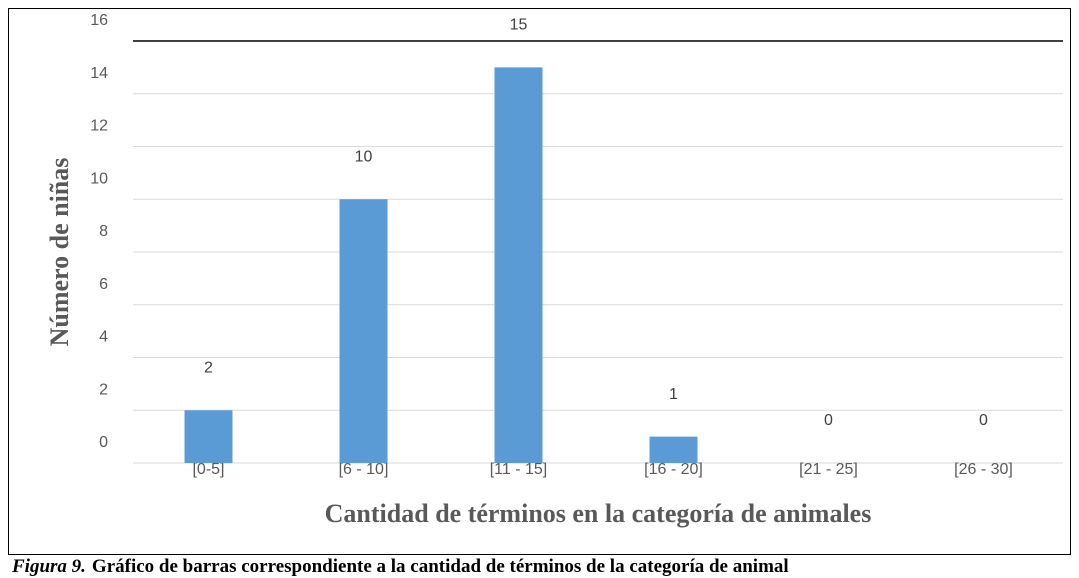  Describe the element at coordinates (103, 231) in the screenshot. I see `y-tick-label: 8` at that location.